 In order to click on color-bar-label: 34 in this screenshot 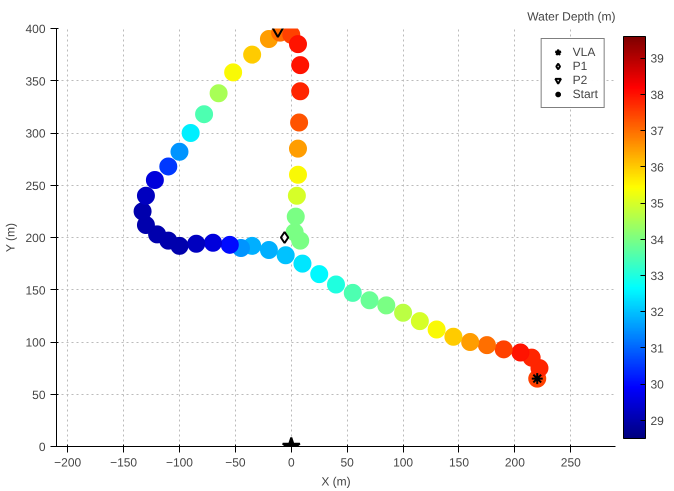, I will do `click(657, 239)`.